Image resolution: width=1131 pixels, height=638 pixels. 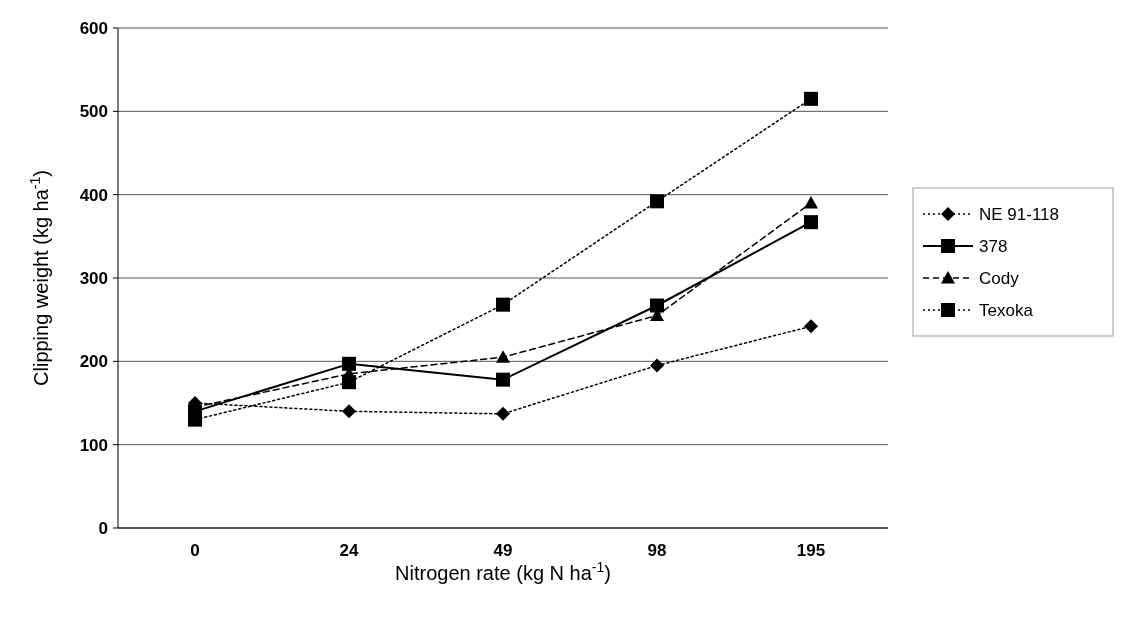 What do you see at coordinates (811, 550) in the screenshot?
I see `x-tick-label: 195` at bounding box center [811, 550].